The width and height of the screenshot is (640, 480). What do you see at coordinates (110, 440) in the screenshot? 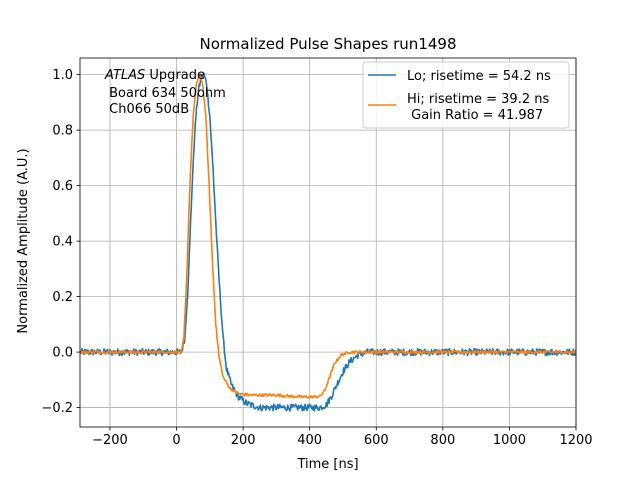
I see `x-tick-label: −200` at bounding box center [110, 440].